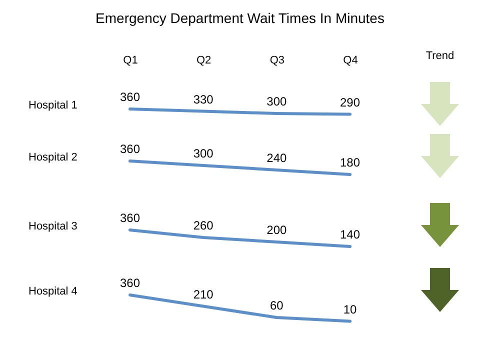 This screenshot has width=489, height=344. I want to click on chart-title: Emergency Department Wait Times In Minutes, so click(240, 18).